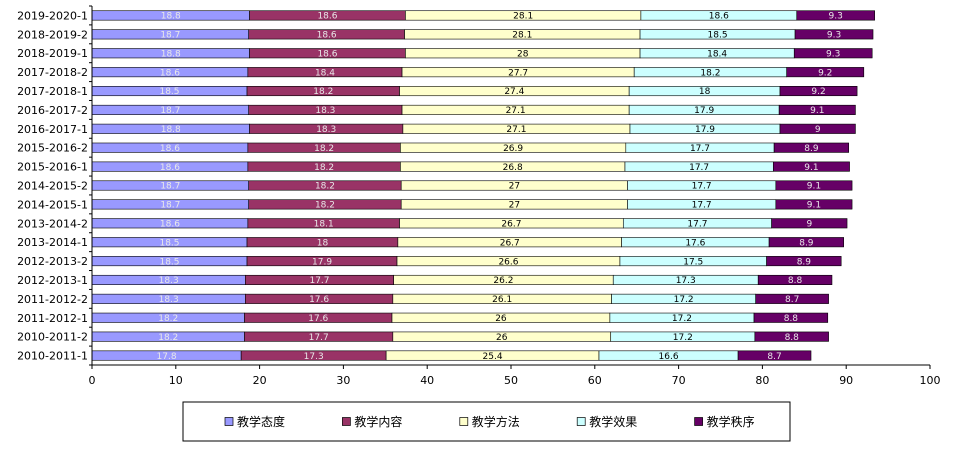  Describe the element at coordinates (792, 300) in the screenshot. I see `data-label: 8.7` at that location.